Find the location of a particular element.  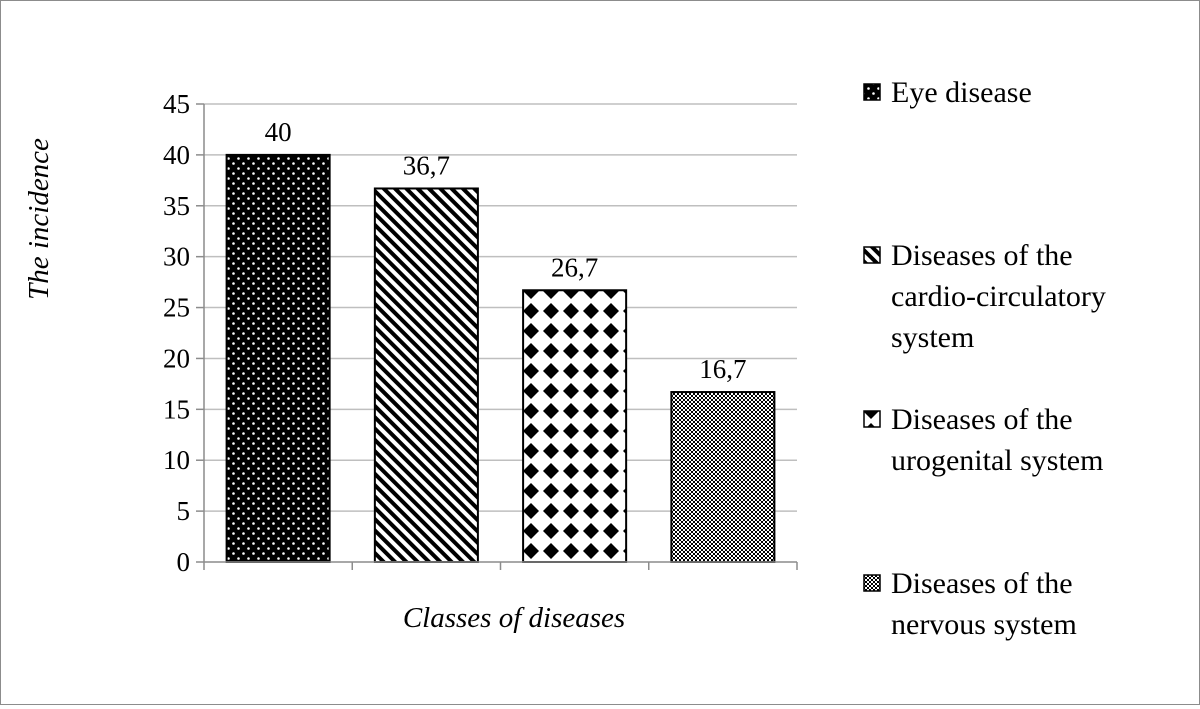

legend-label: Eye disease is located at coordinates (961, 92).